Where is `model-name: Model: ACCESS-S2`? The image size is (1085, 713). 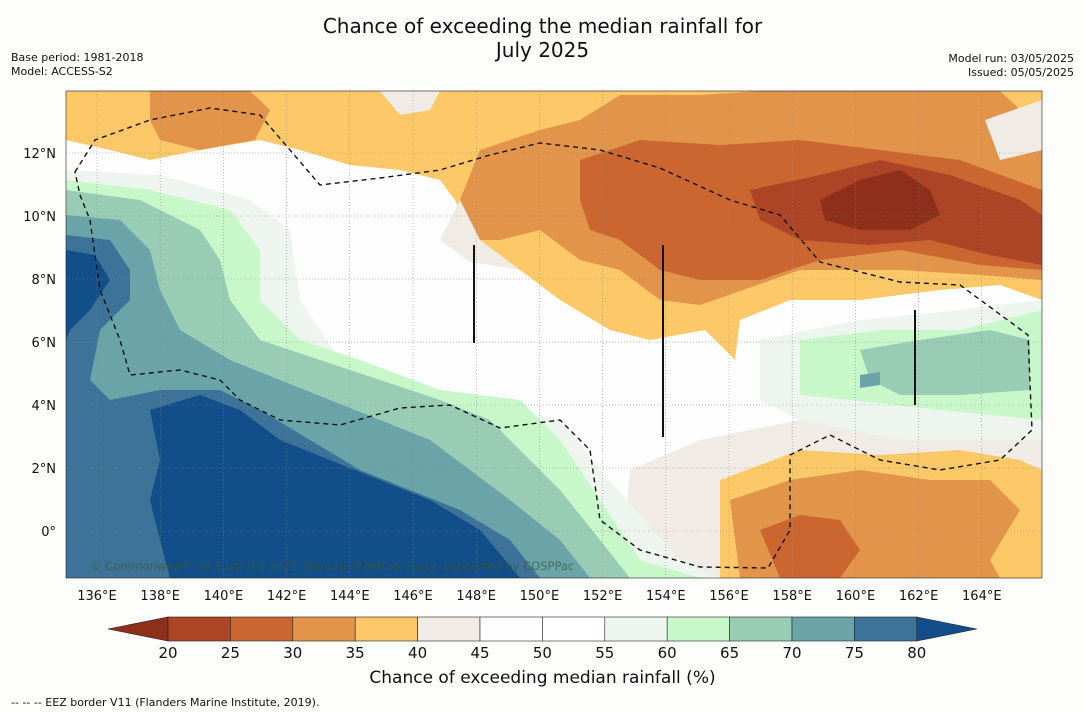 model-name: Model: ACCESS-S2 is located at coordinates (62, 71).